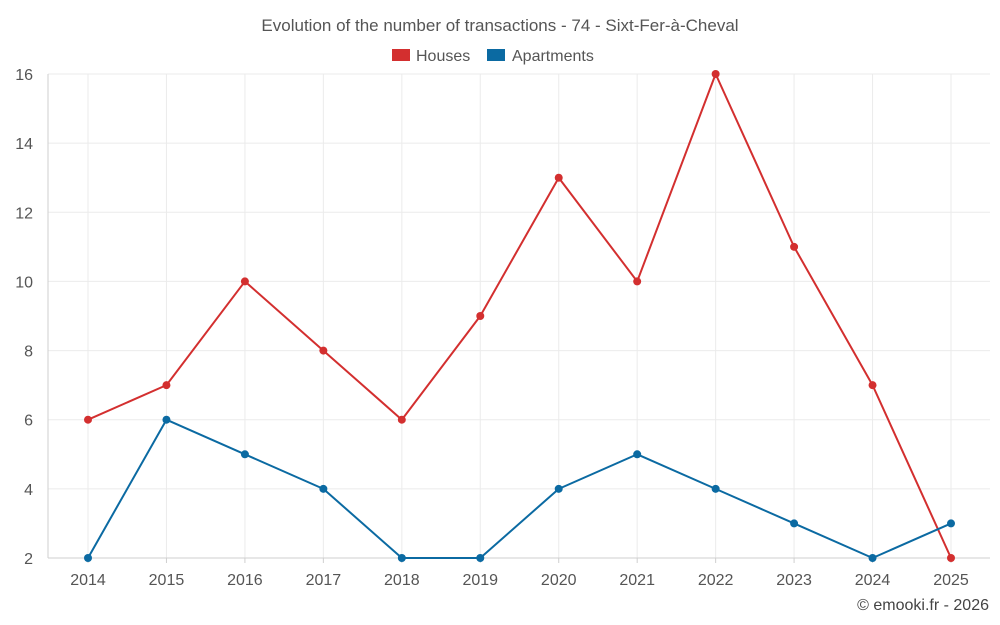 This screenshot has width=1000, height=625. I want to click on y-tick-label: 14, so click(24, 144).